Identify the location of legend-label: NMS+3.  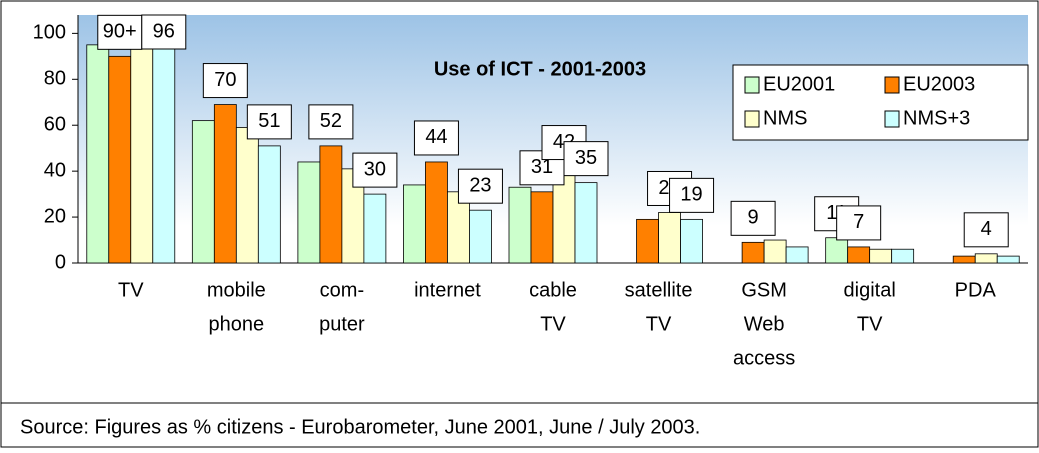
(936, 118).